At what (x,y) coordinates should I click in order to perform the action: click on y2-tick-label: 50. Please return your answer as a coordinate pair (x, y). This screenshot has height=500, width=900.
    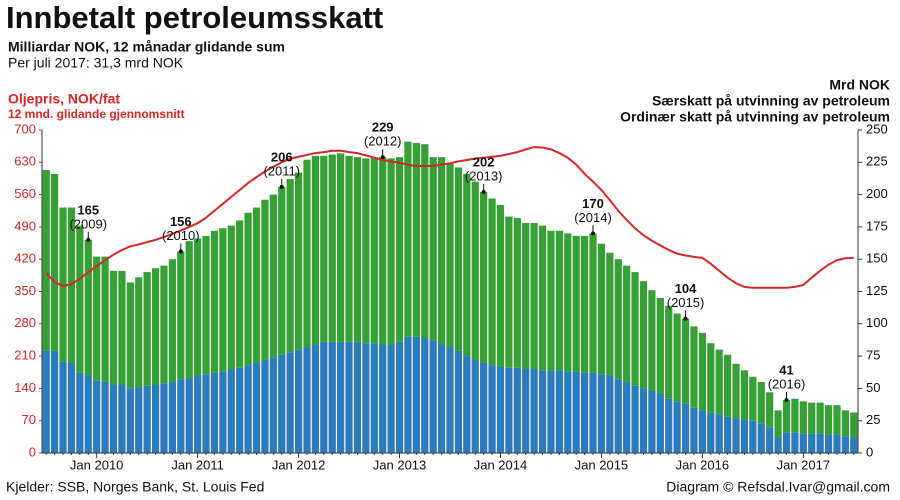
    Looking at the image, I should click on (873, 387).